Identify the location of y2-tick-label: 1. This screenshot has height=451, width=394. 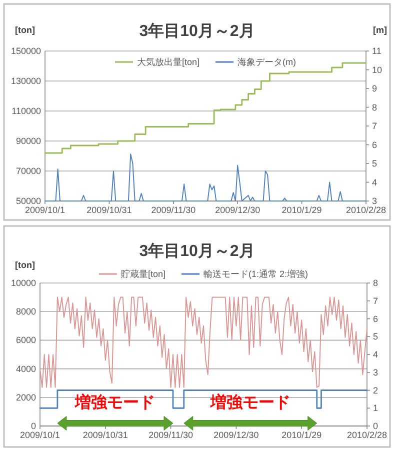
(375, 408).